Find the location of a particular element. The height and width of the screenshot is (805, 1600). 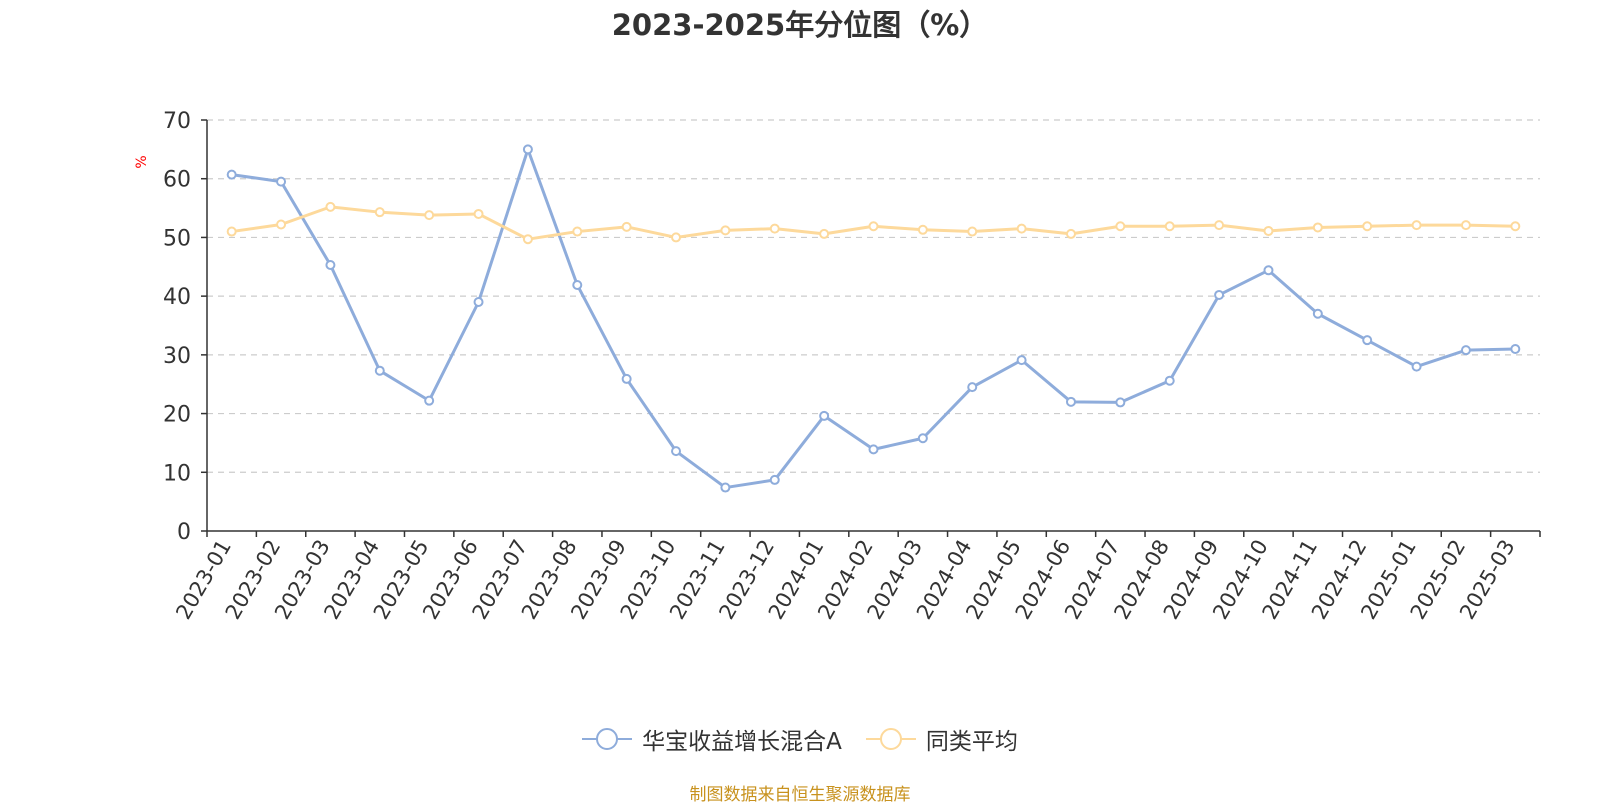

legend-label-series1: 华宝收益增长混合A is located at coordinates (742, 742).